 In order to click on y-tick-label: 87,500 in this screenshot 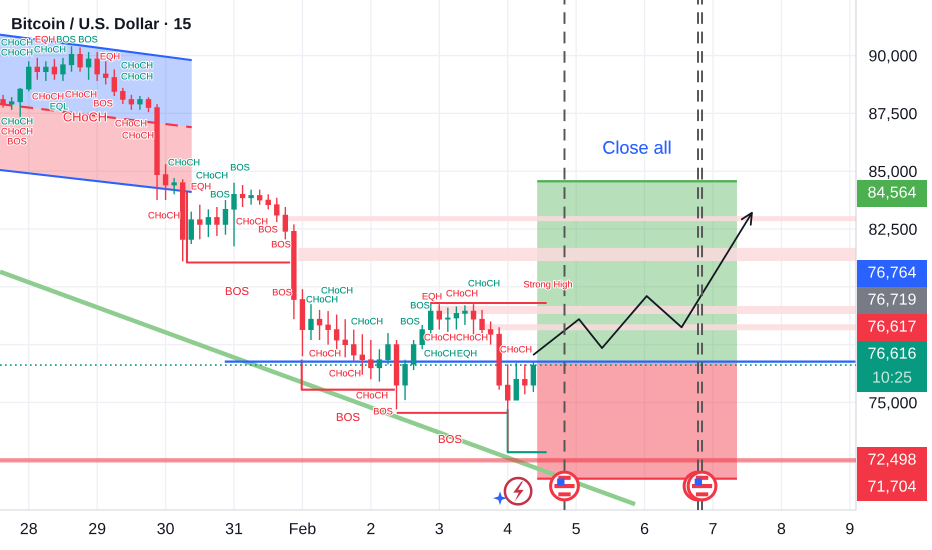, I will do `click(893, 115)`.